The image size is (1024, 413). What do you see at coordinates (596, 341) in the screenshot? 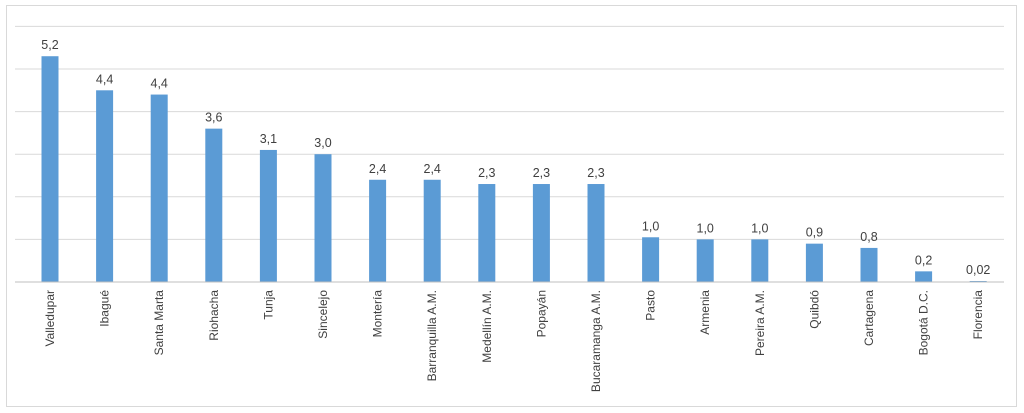
I see `category-tick-label: Bucaramanga A.M.` at bounding box center [596, 341].